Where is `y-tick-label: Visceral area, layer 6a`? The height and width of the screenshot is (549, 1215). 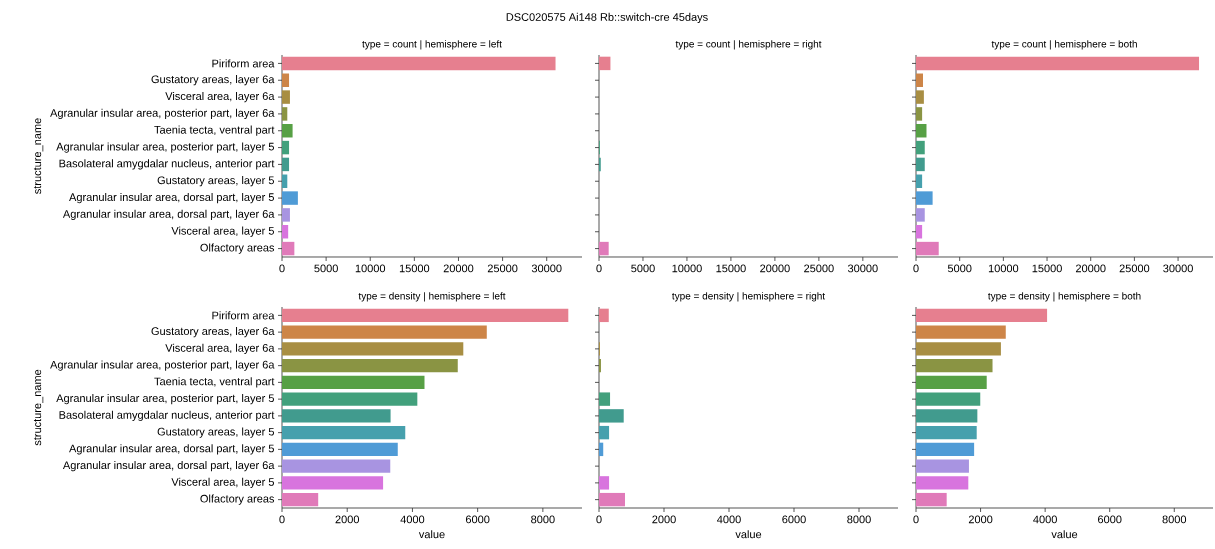 y-tick-label: Visceral area, layer 6a is located at coordinates (220, 97).